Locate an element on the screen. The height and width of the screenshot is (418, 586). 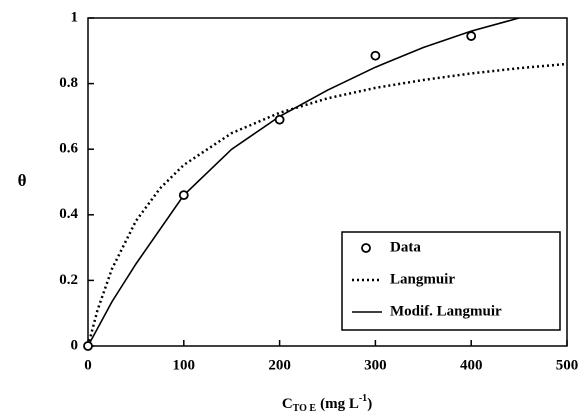
x-tick-label: 200 is located at coordinates (279, 365).